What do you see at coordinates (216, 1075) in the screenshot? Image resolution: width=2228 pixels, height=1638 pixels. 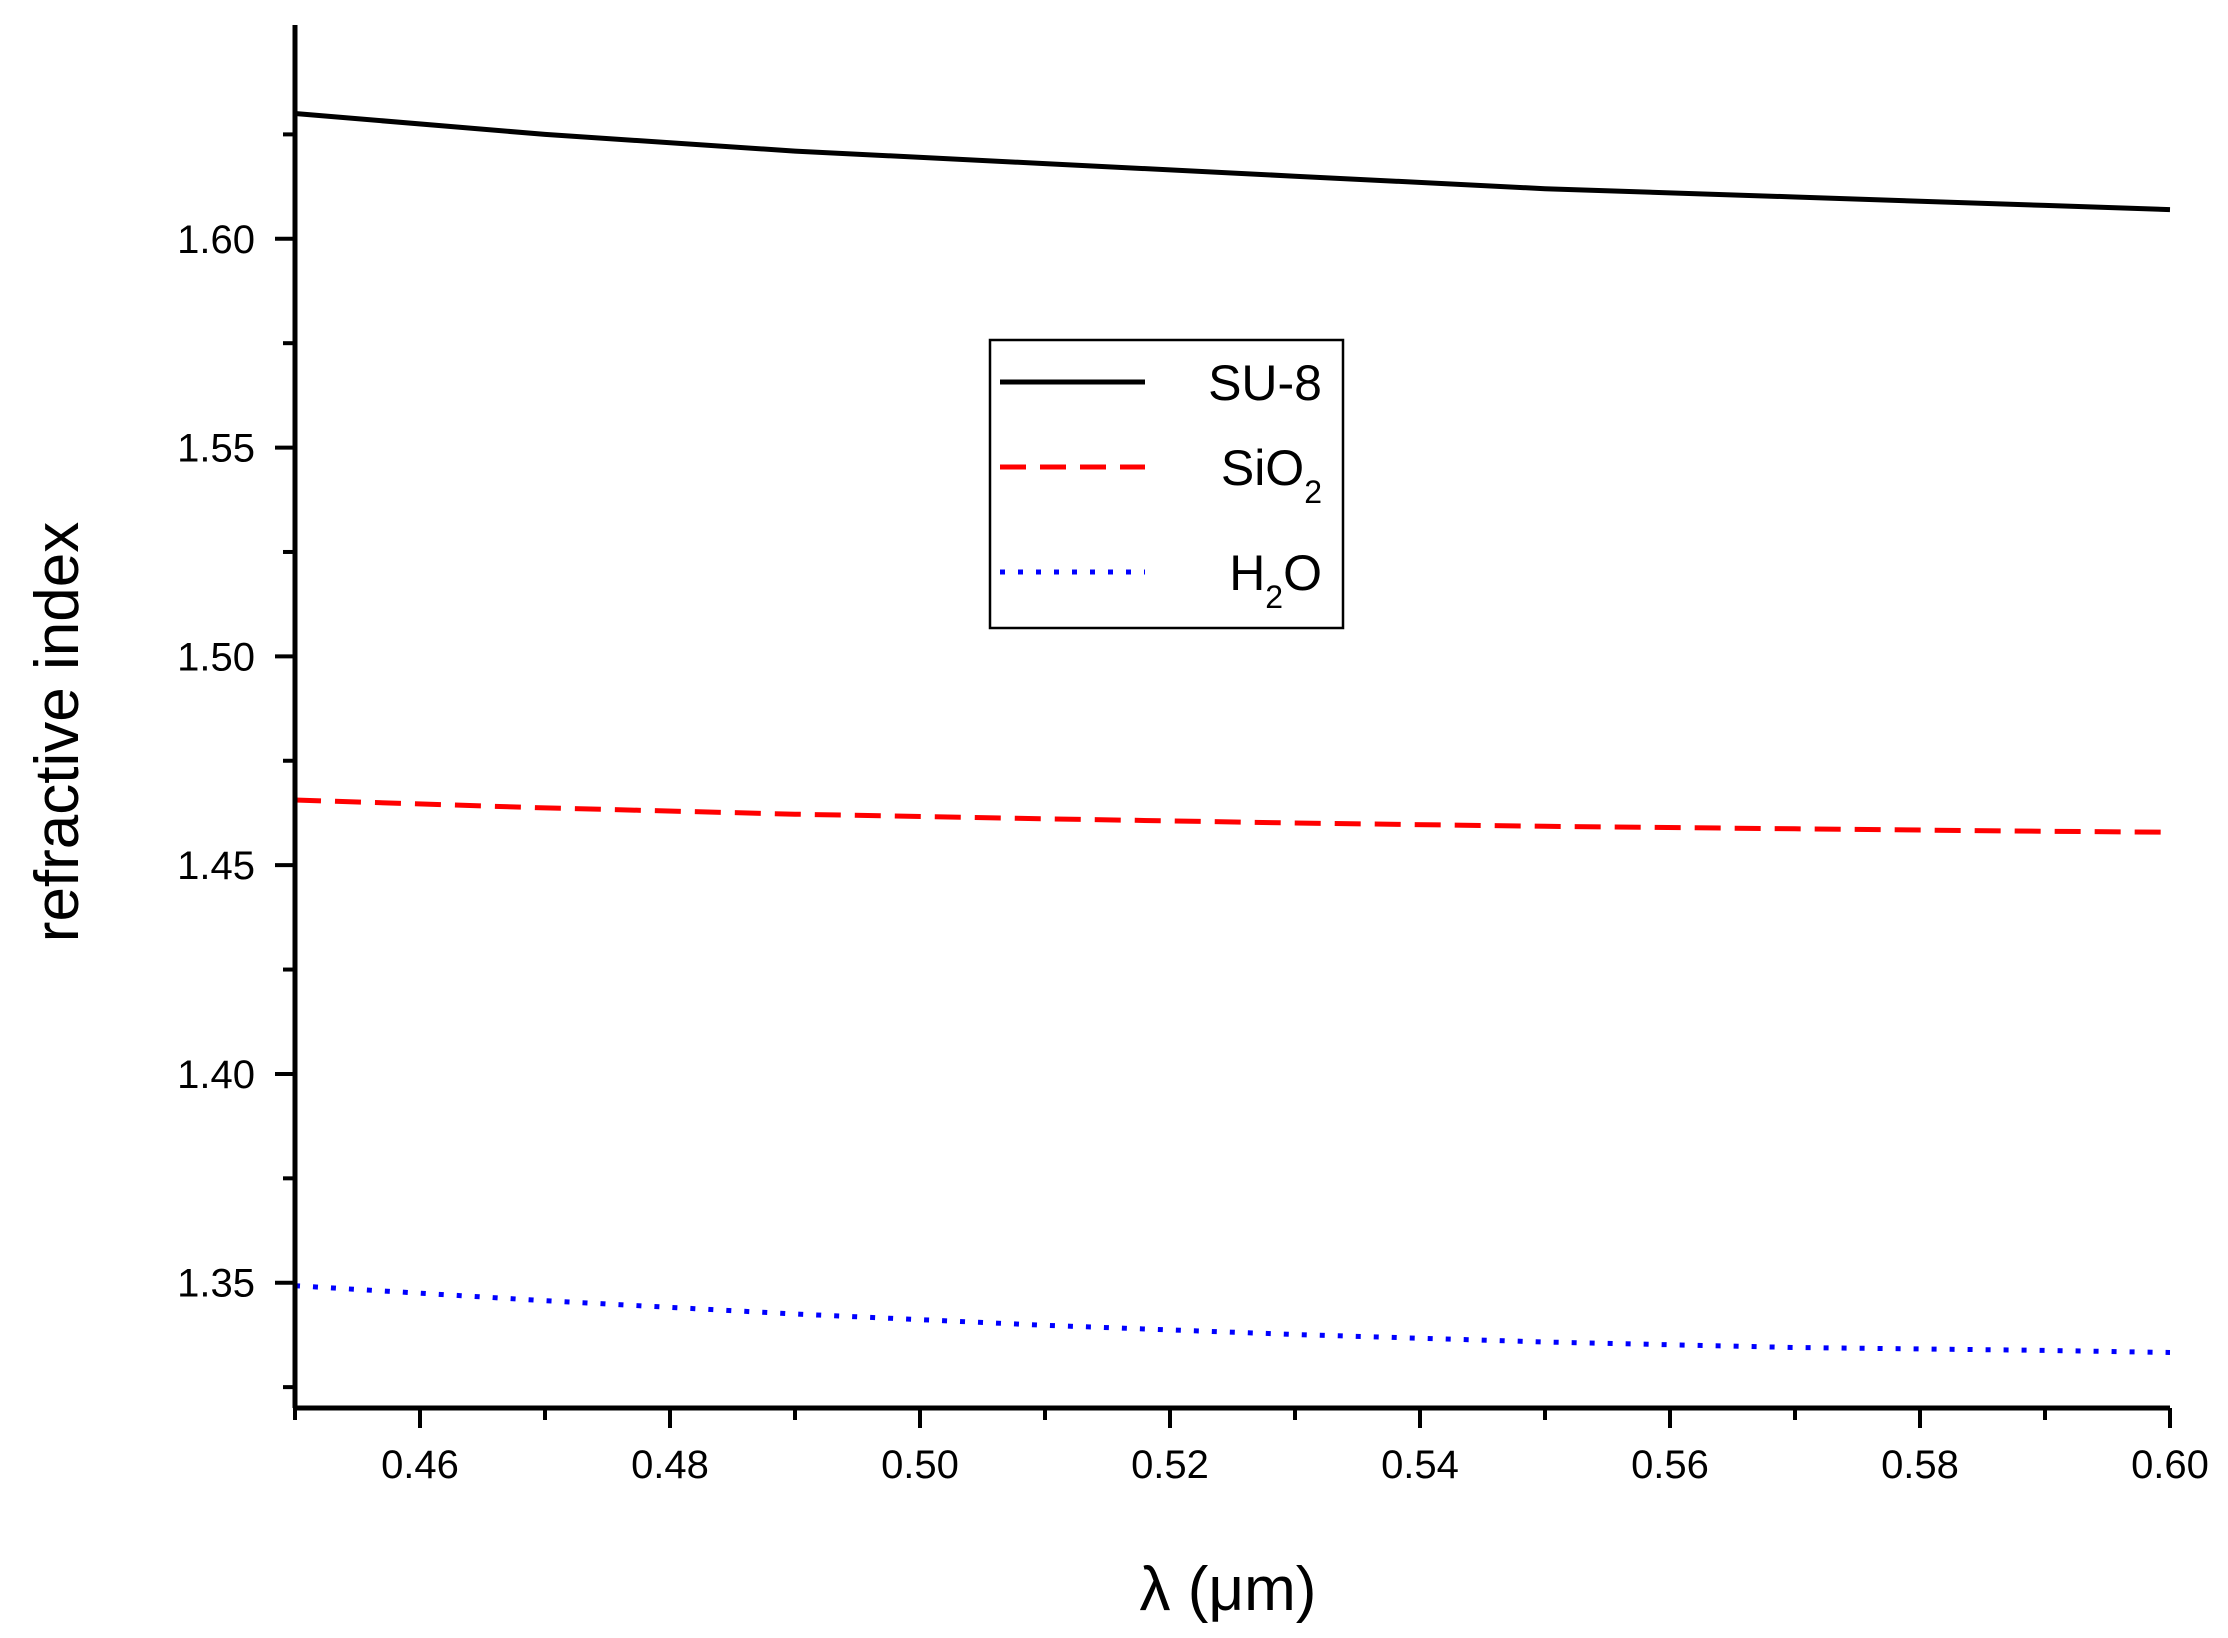 I see `y-tick-label: 1.40` at bounding box center [216, 1075].